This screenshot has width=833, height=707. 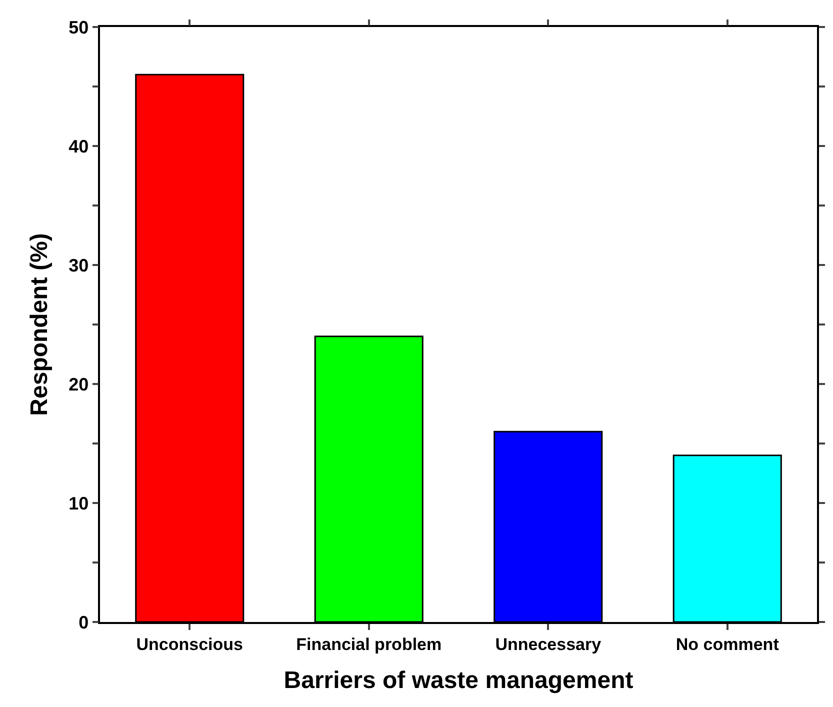 What do you see at coordinates (78, 146) in the screenshot?
I see `y-tick-label: 40` at bounding box center [78, 146].